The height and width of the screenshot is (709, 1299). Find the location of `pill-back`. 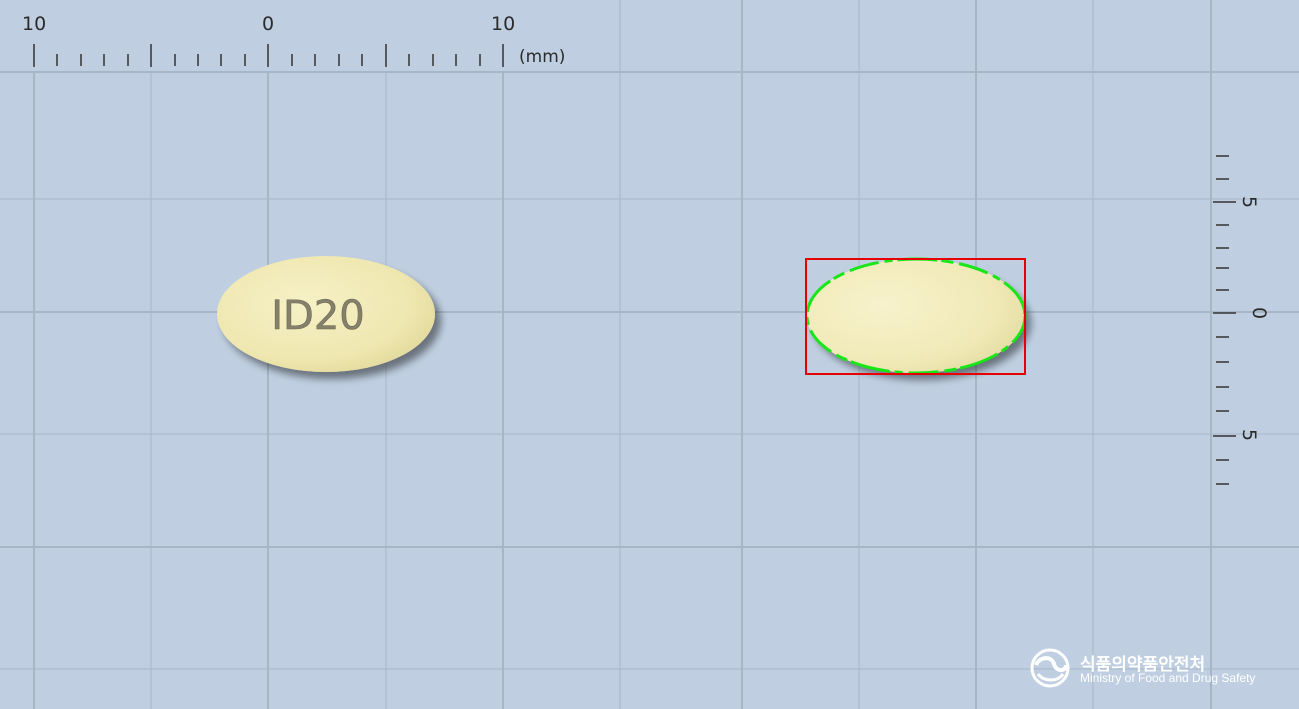

pill-back is located at coordinates (916, 316).